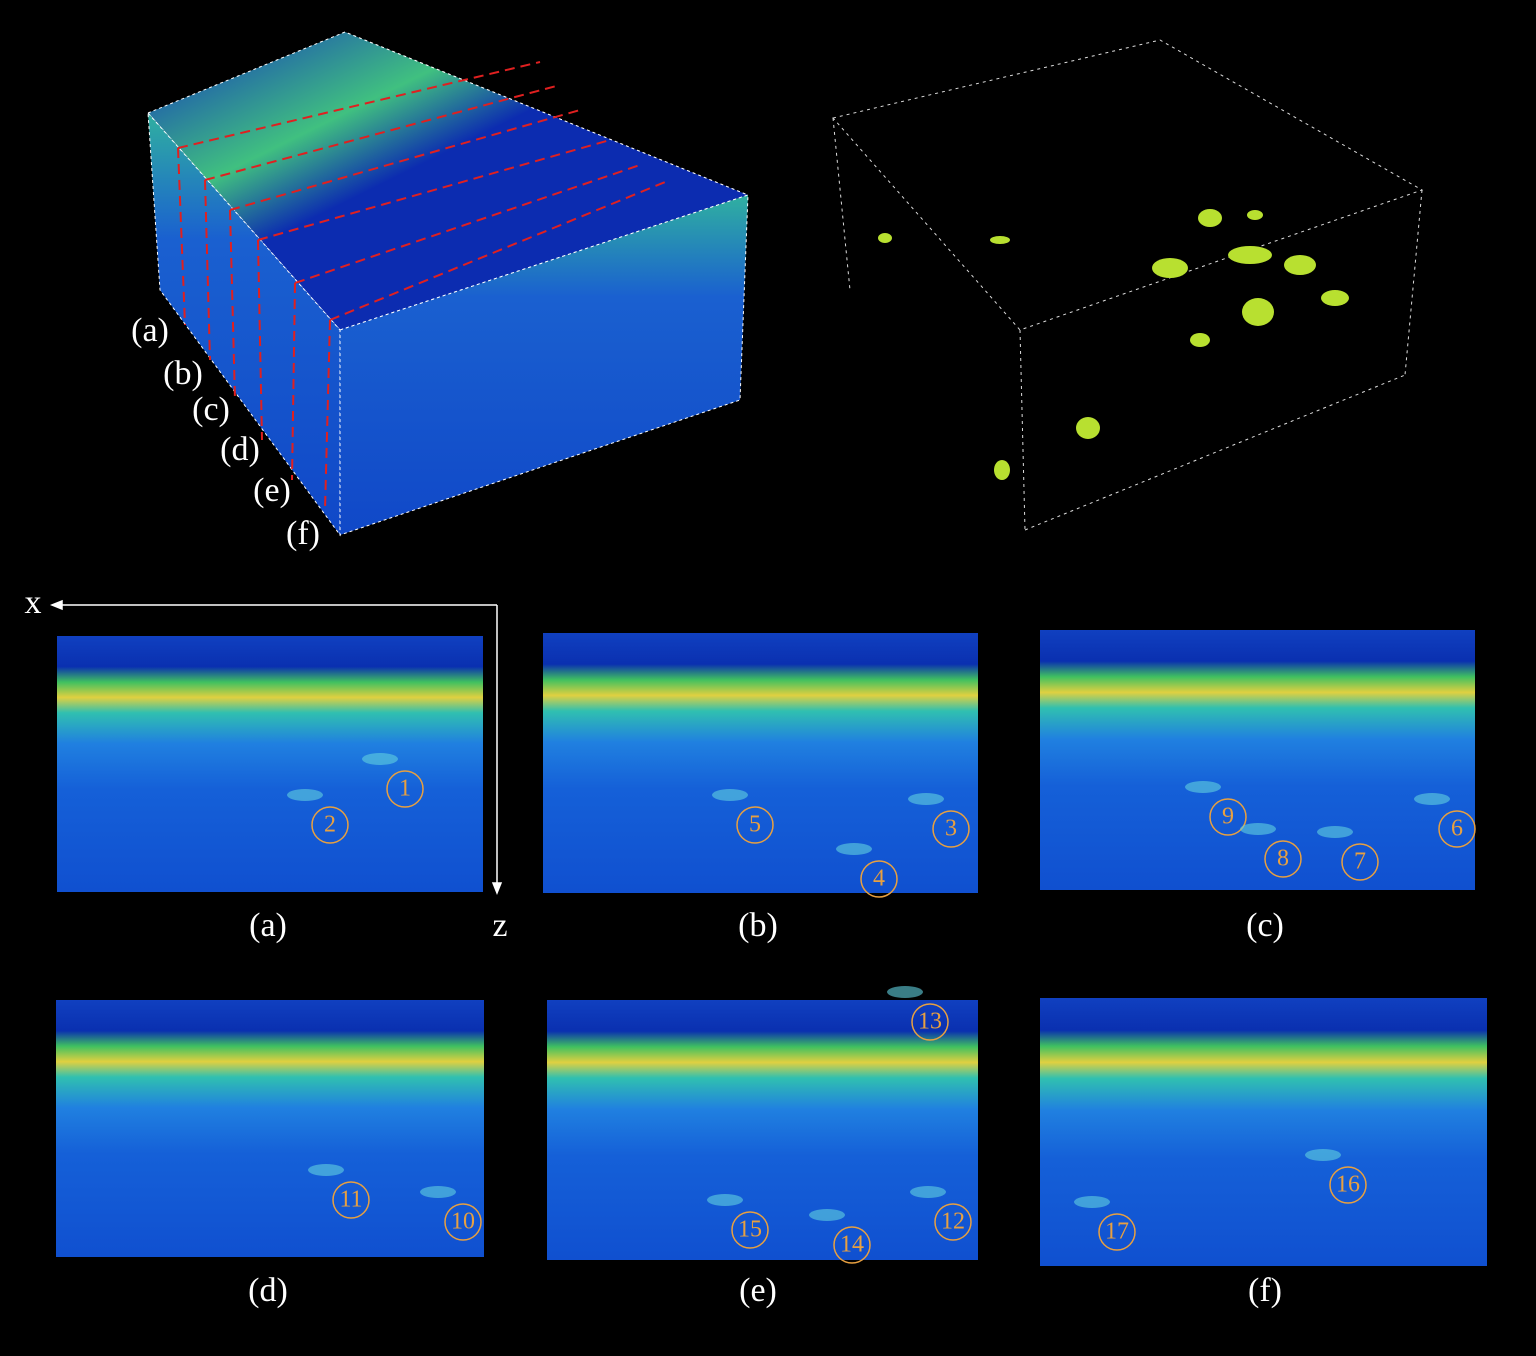  Describe the element at coordinates (268, 925) in the screenshot. I see `panel-caption: (a)` at that location.